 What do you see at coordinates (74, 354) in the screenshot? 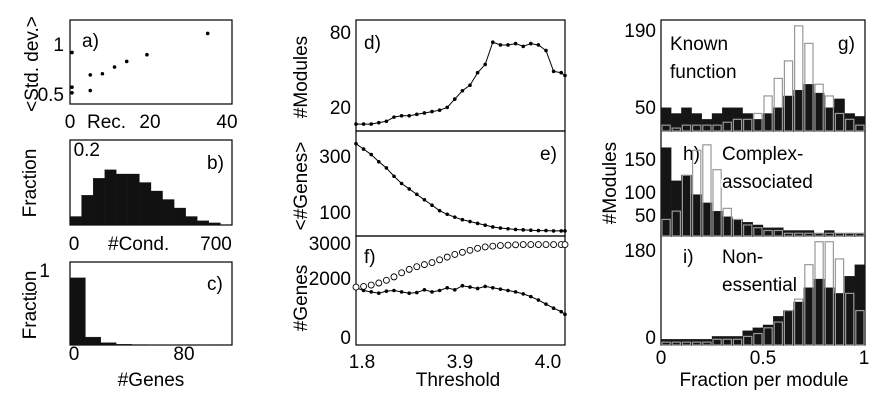
I see `tick-label-c-x: 0` at bounding box center [74, 354].